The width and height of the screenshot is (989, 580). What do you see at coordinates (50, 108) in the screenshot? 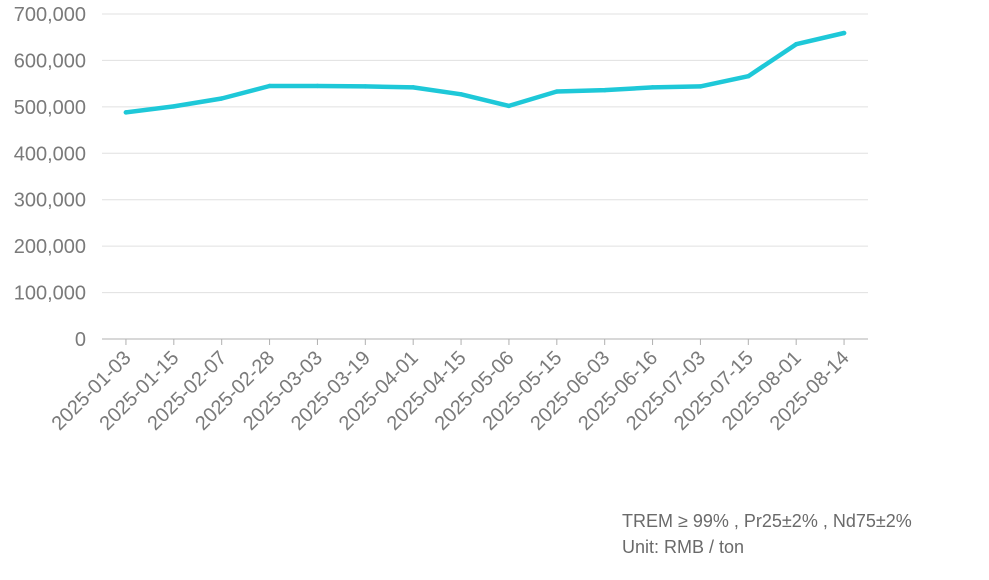
I see `y-tick-label: 500,000` at bounding box center [50, 108].